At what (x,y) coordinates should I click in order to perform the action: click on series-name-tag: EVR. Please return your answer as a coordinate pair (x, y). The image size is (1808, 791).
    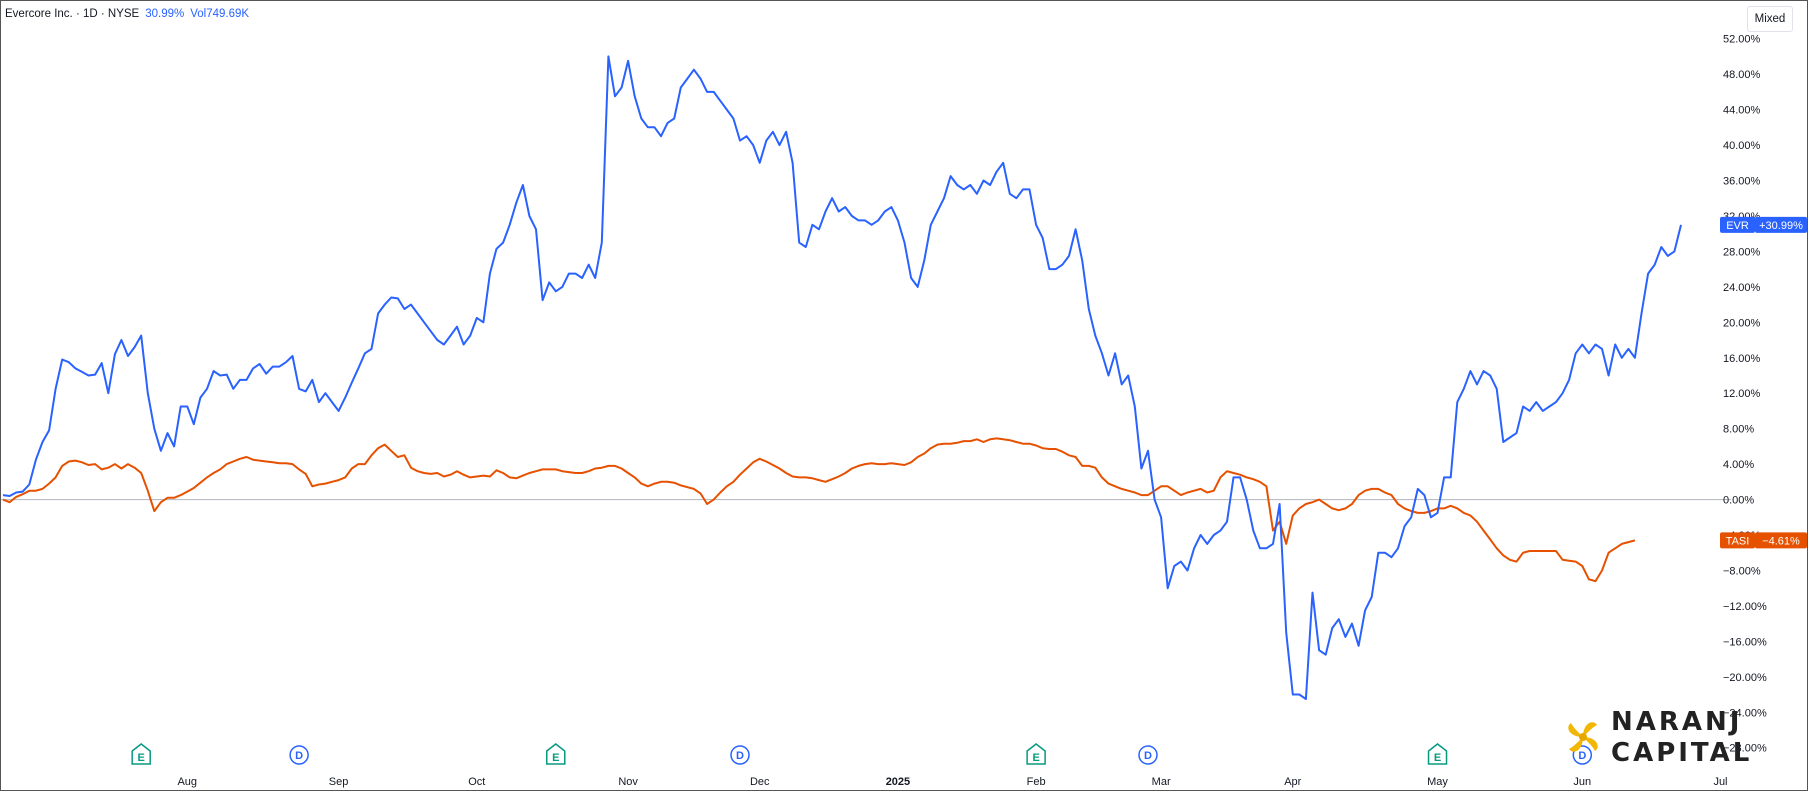
    Looking at the image, I should click on (1737, 226).